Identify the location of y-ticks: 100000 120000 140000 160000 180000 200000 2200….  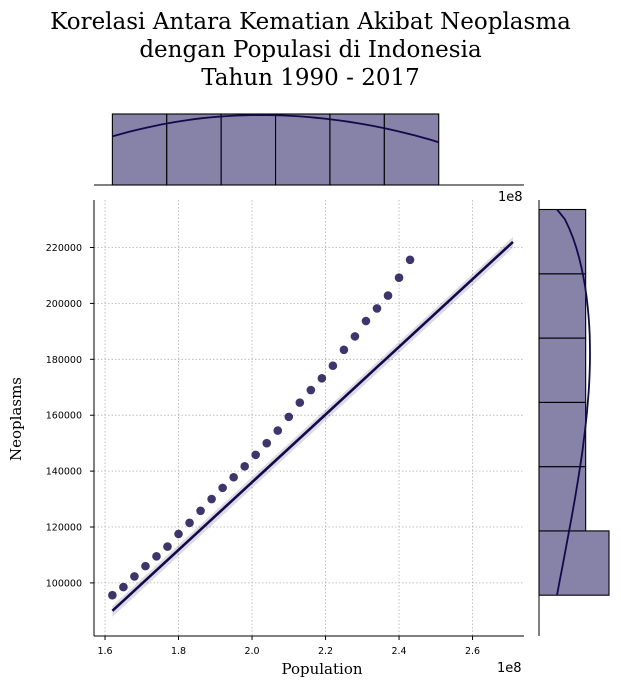
(70, 416).